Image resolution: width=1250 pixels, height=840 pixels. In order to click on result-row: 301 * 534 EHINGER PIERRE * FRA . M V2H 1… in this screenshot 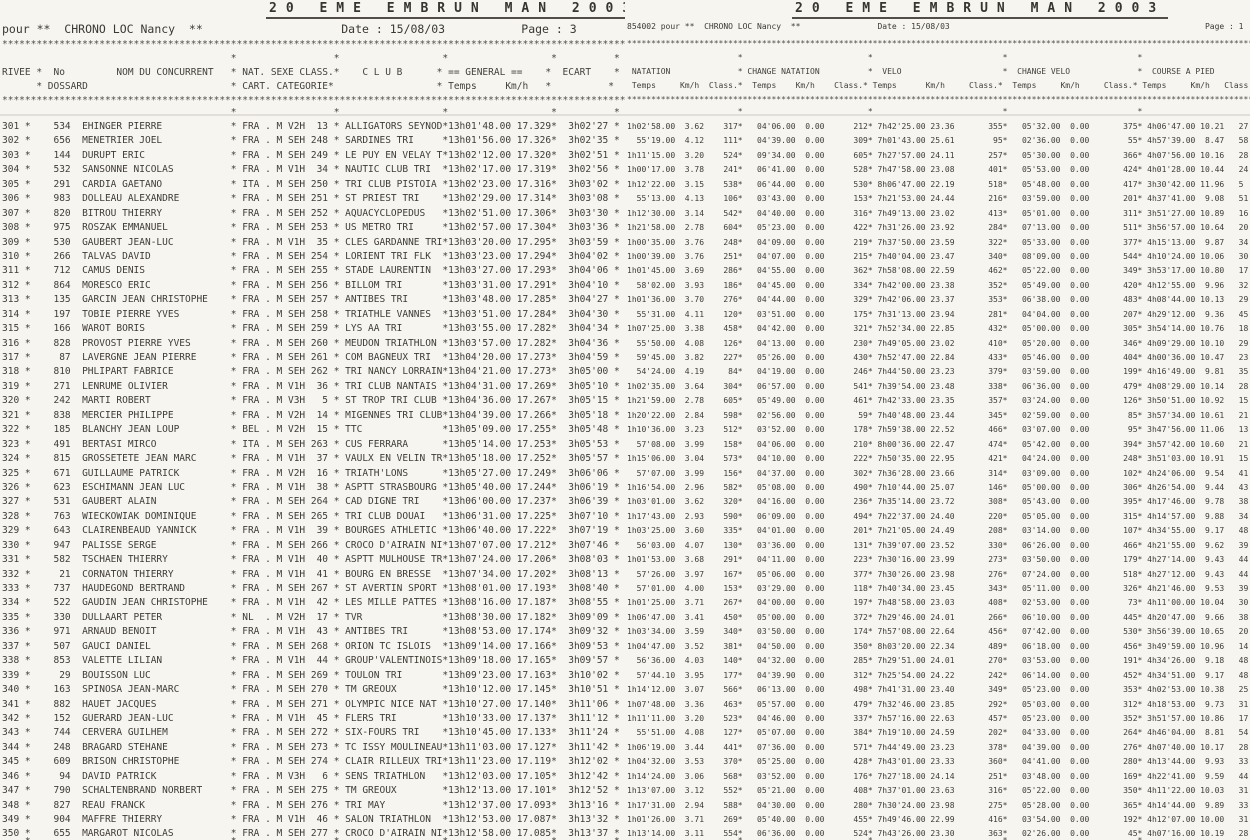, I will do `click(311, 126)`.